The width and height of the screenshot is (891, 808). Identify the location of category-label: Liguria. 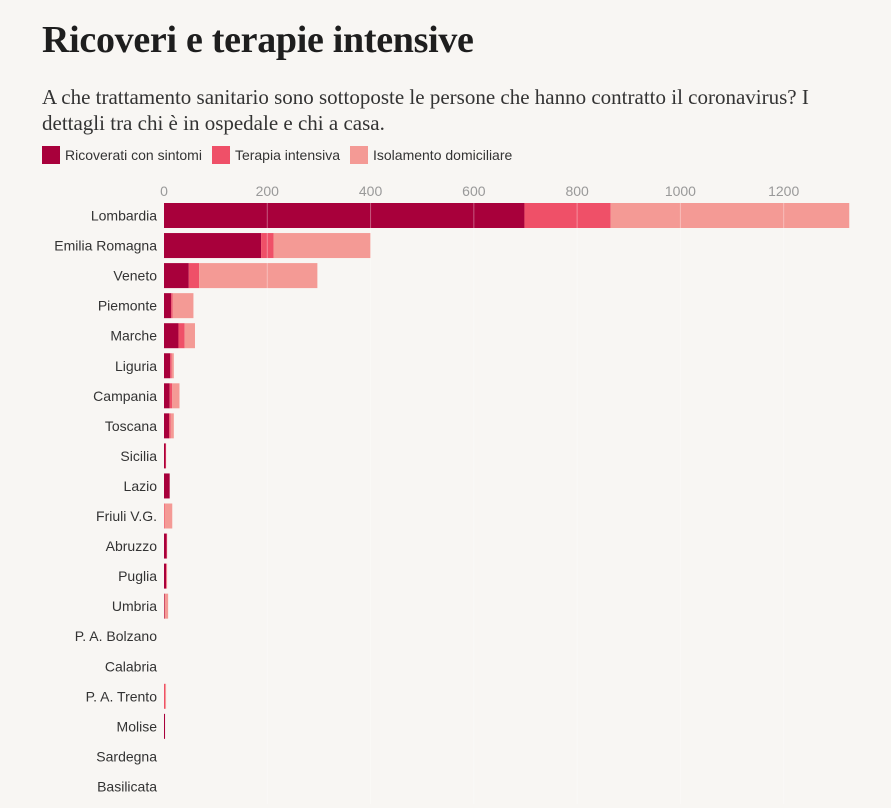
(136, 366).